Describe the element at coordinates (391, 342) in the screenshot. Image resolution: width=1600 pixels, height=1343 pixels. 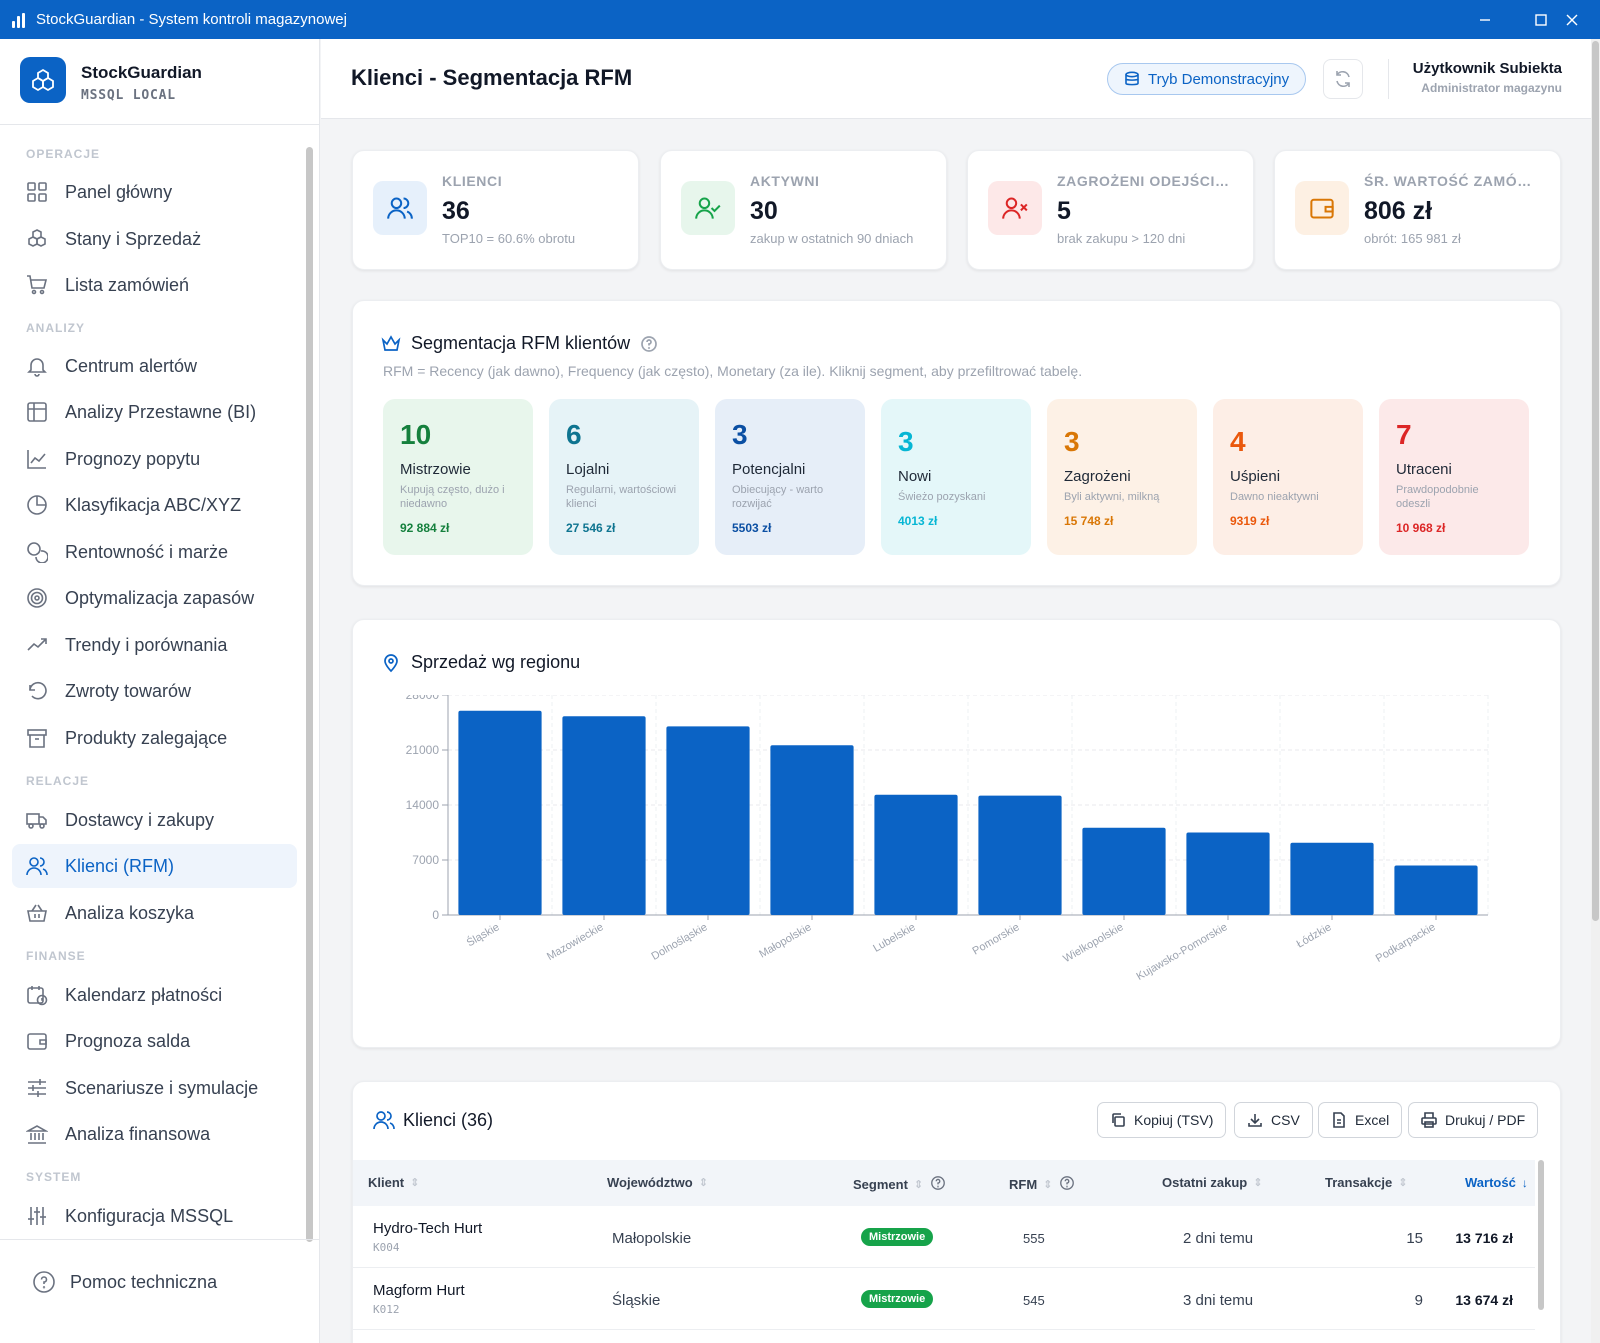
I see `crown-icon` at that location.